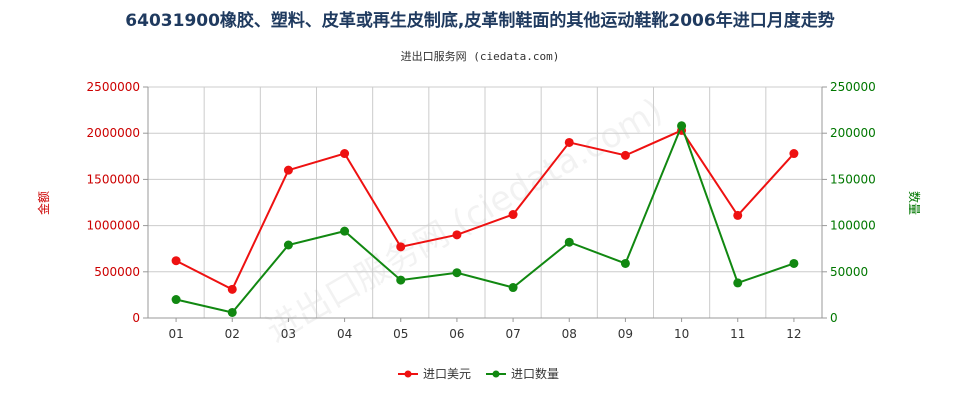 Image resolution: width=960 pixels, height=400 pixels. I want to click on x-tick-label: 06, so click(456, 334).